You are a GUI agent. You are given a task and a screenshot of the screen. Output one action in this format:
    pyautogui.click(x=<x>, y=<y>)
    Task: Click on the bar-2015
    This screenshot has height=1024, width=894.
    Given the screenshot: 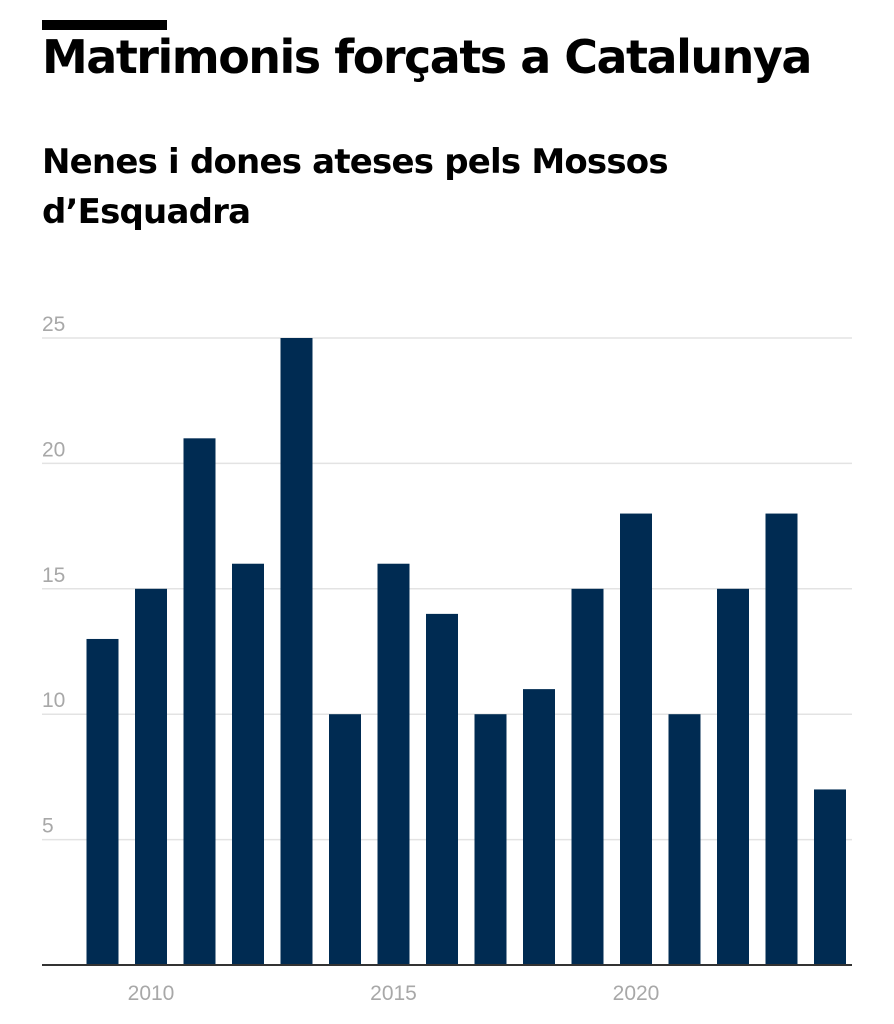 What is the action you would take?
    pyautogui.click(x=393, y=764)
    